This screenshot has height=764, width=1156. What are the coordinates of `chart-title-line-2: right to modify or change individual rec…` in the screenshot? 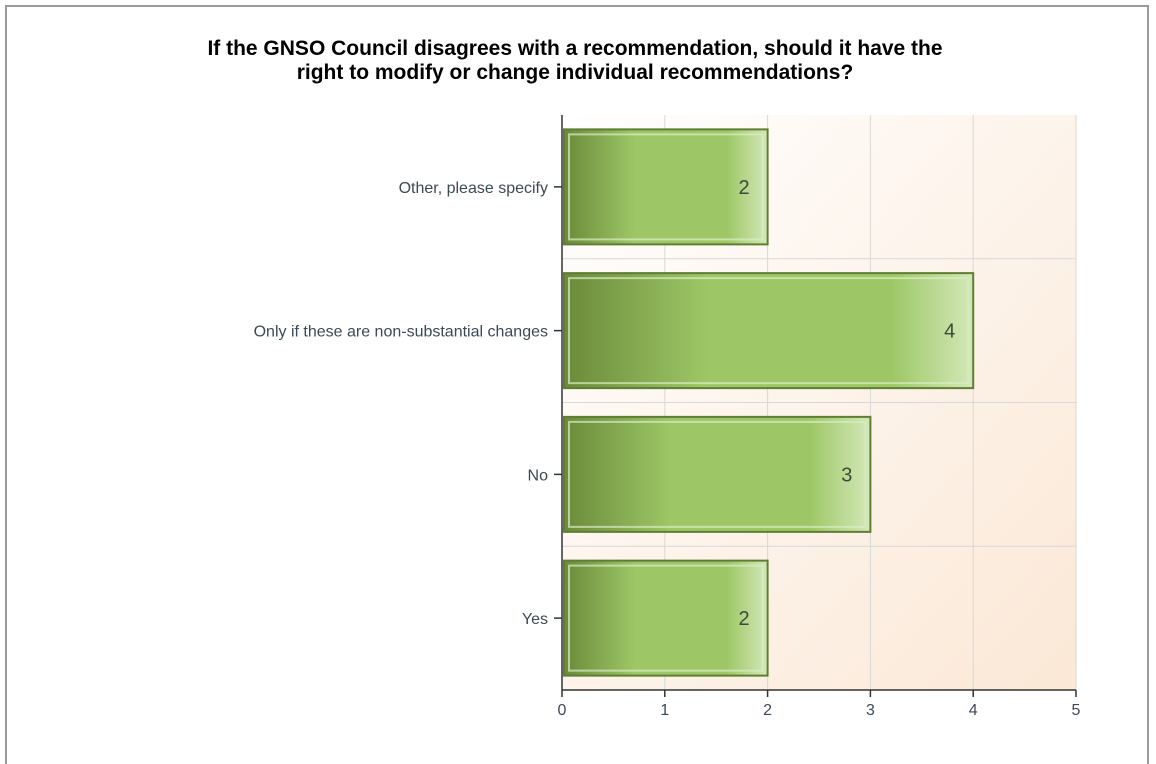 It's located at (575, 72).